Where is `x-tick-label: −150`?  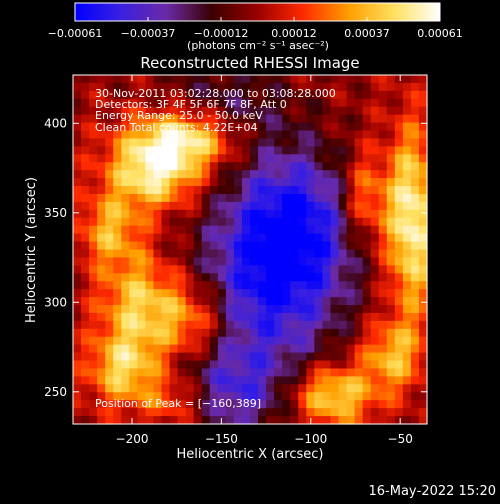
x-tick-label: −150 is located at coordinates (221, 439).